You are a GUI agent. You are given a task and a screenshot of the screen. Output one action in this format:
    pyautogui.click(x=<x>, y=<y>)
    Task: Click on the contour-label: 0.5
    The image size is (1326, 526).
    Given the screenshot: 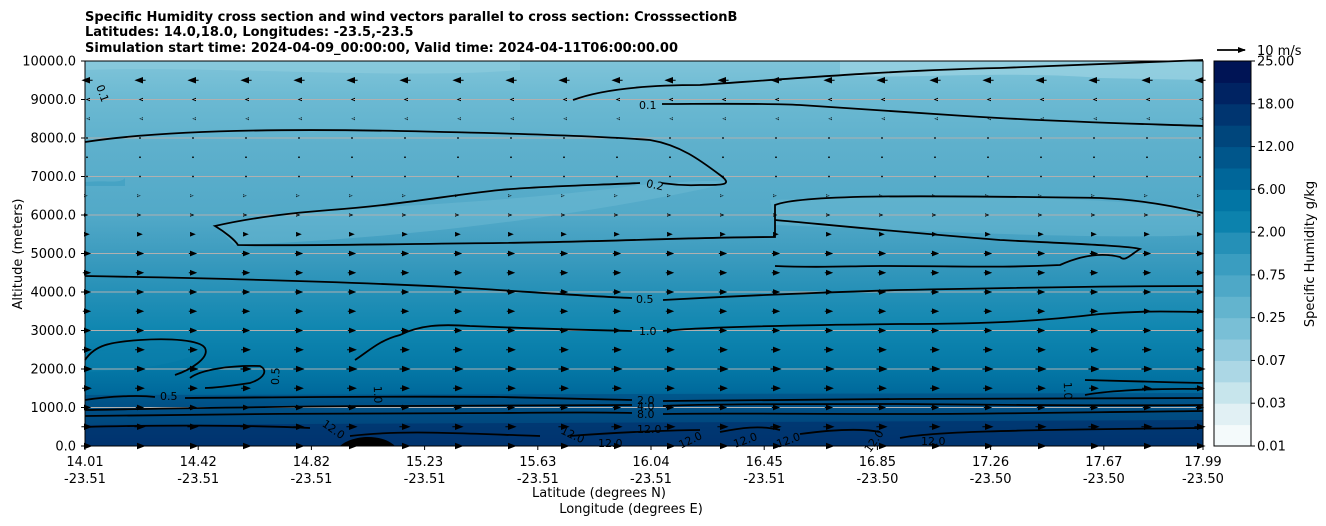 What is the action you would take?
    pyautogui.click(x=276, y=376)
    